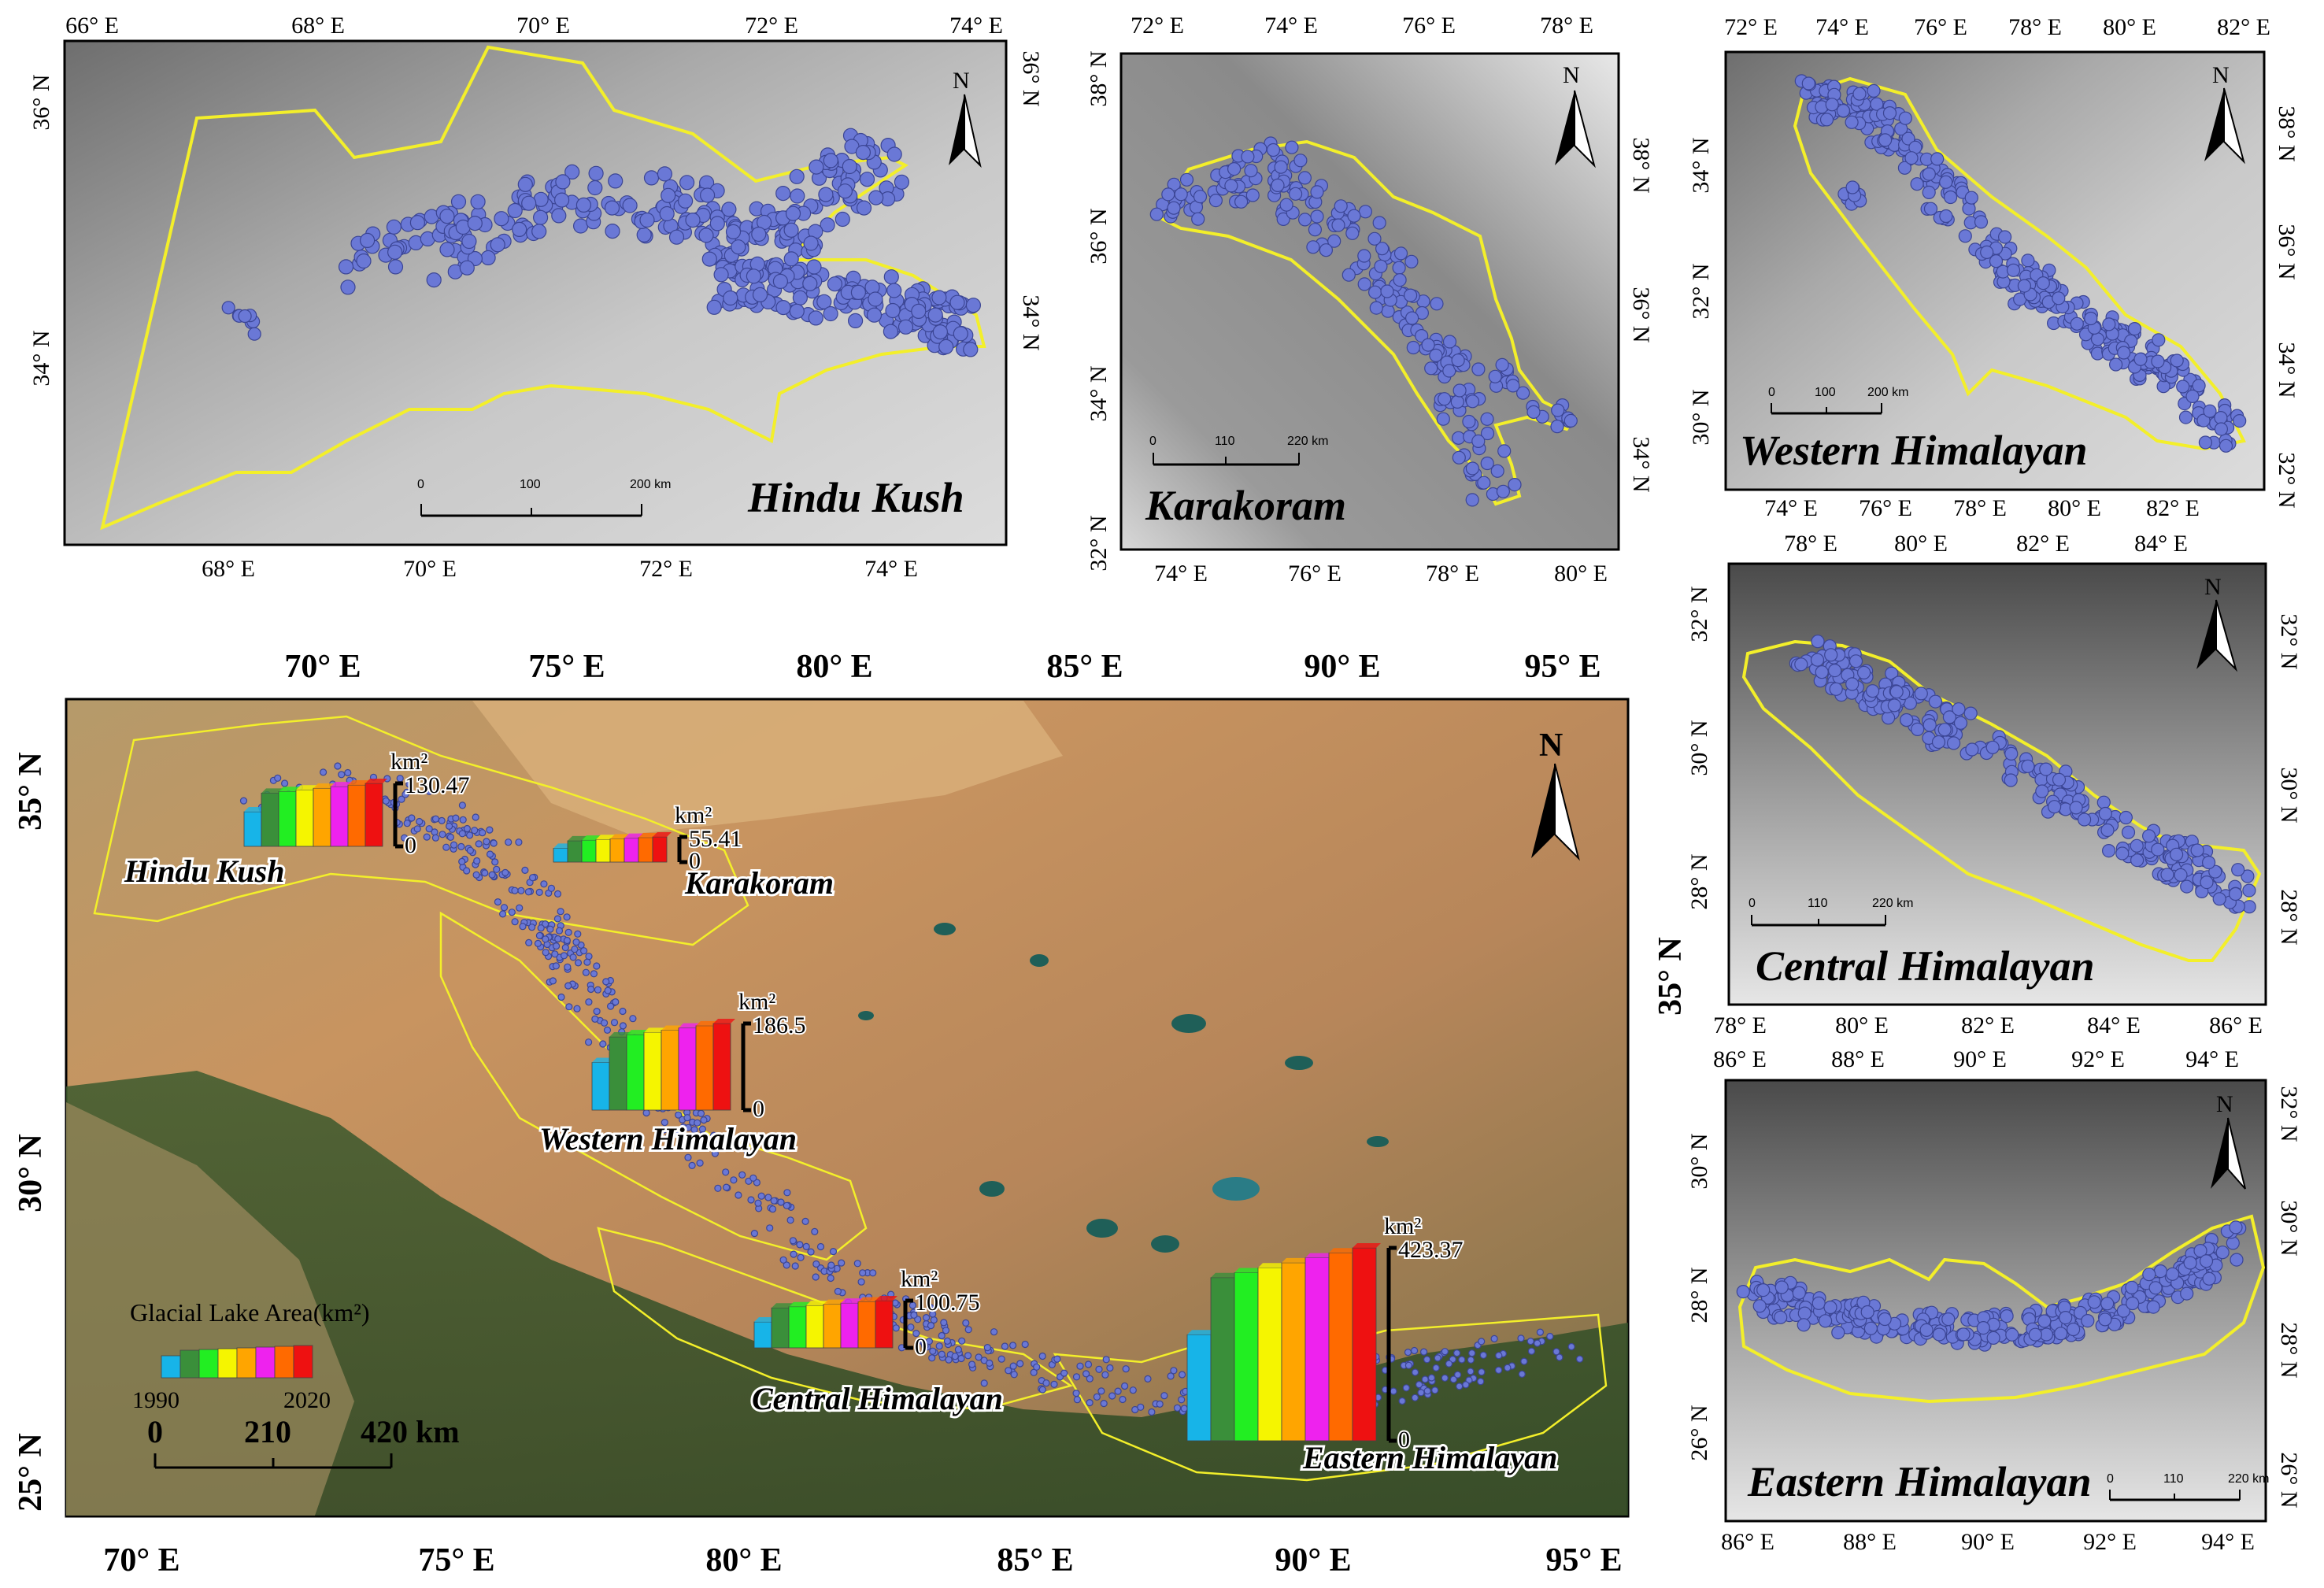 The height and width of the screenshot is (1588, 2324). Describe the element at coordinates (420, 484) in the screenshot. I see `scale-0: 0` at that location.